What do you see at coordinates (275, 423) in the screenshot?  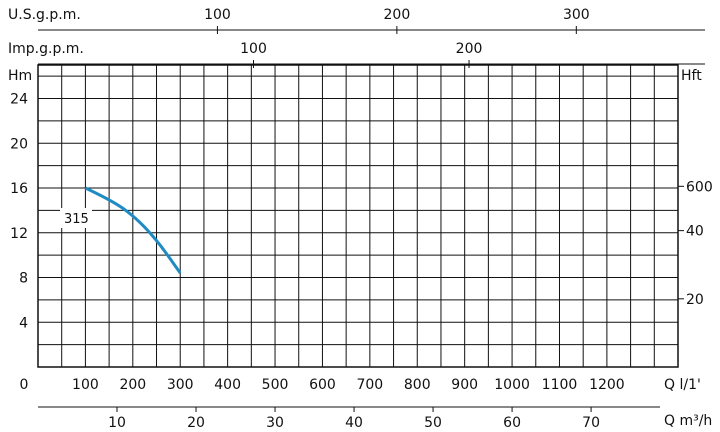 I see `m3h-tick-label: 30` at bounding box center [275, 423].